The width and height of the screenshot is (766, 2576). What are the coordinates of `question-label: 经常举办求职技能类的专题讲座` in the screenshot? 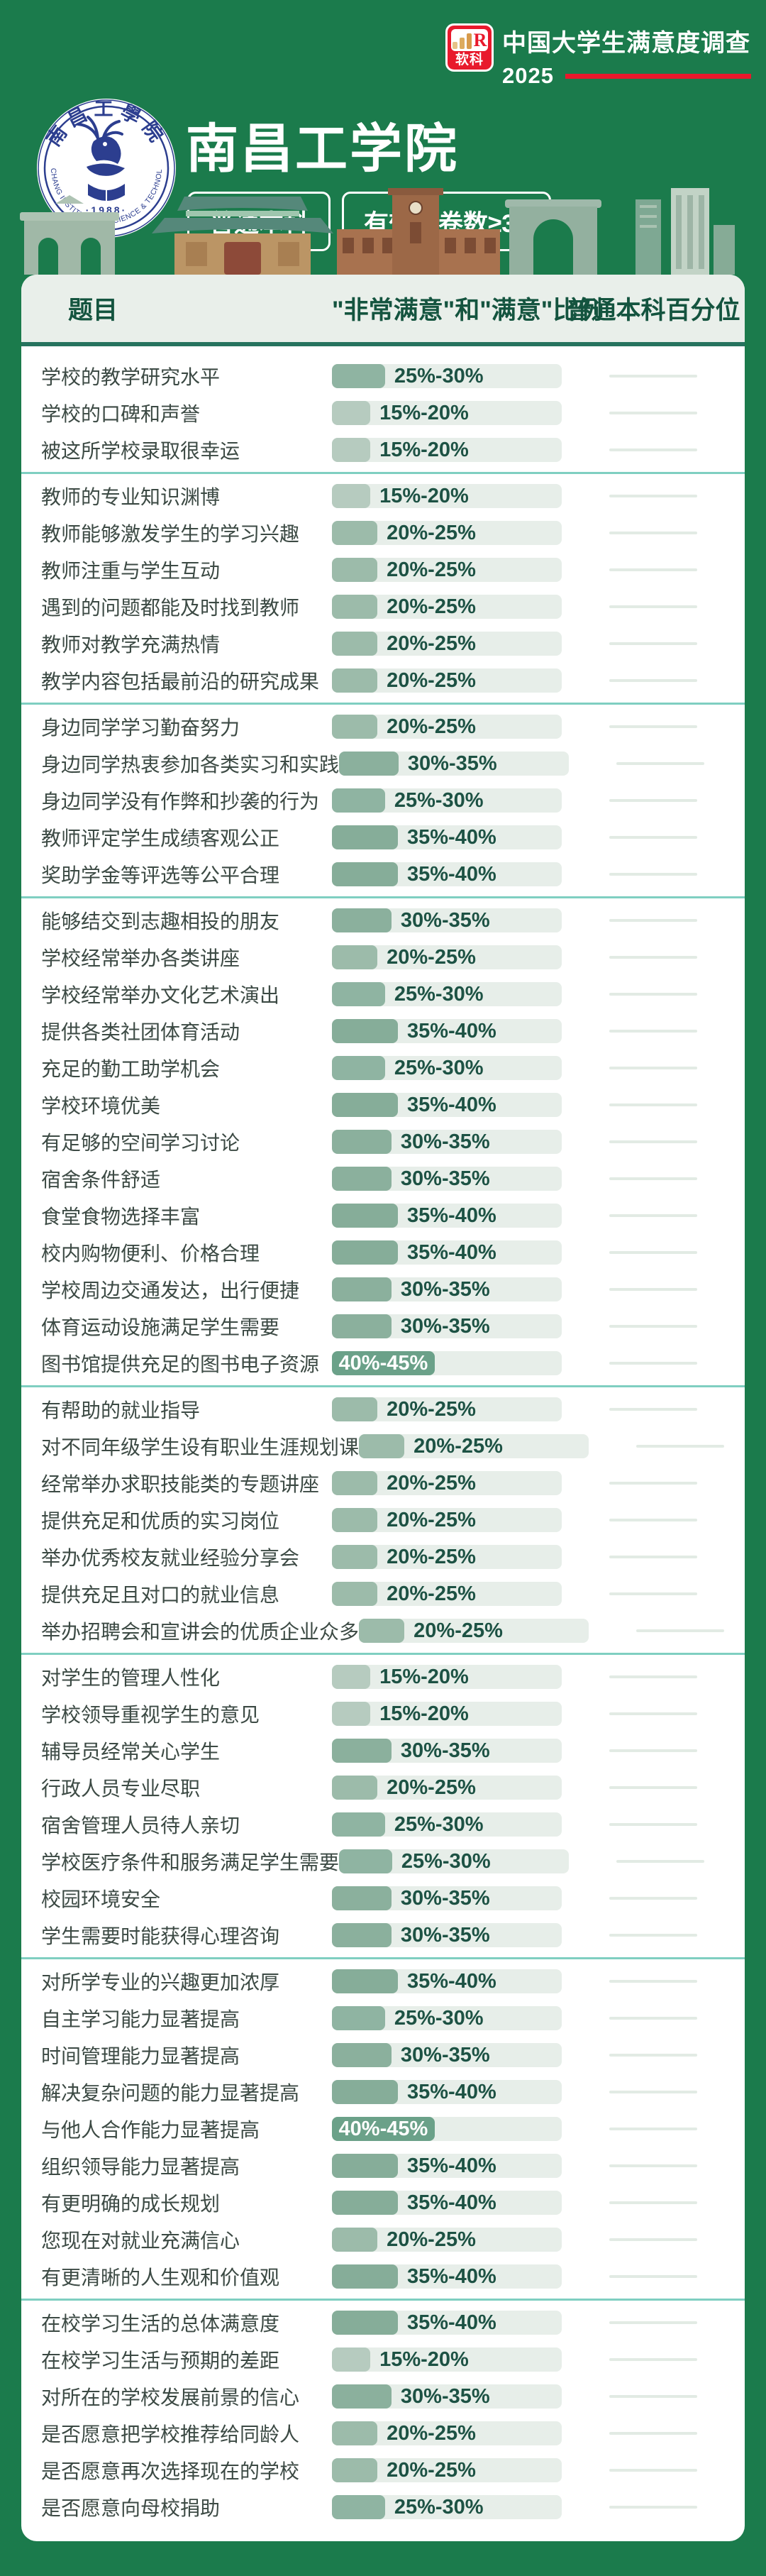 It's located at (180, 1484).